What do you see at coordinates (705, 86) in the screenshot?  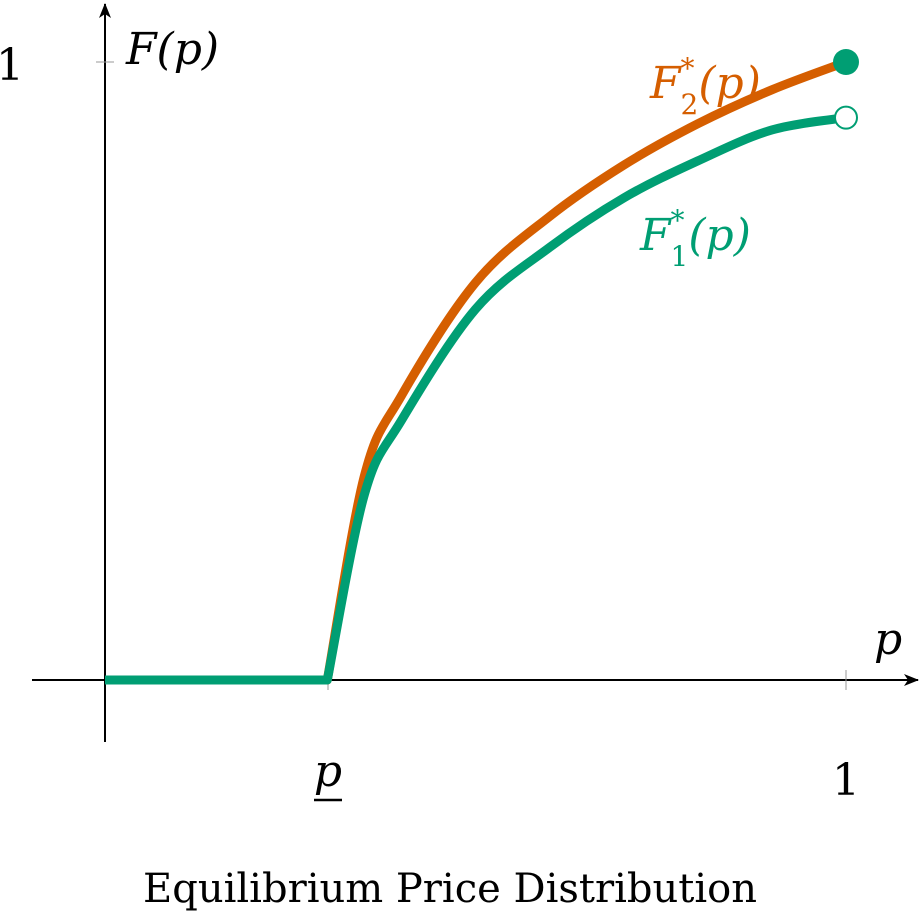 I see `series-label-f2: F* 2(p)` at bounding box center [705, 86].